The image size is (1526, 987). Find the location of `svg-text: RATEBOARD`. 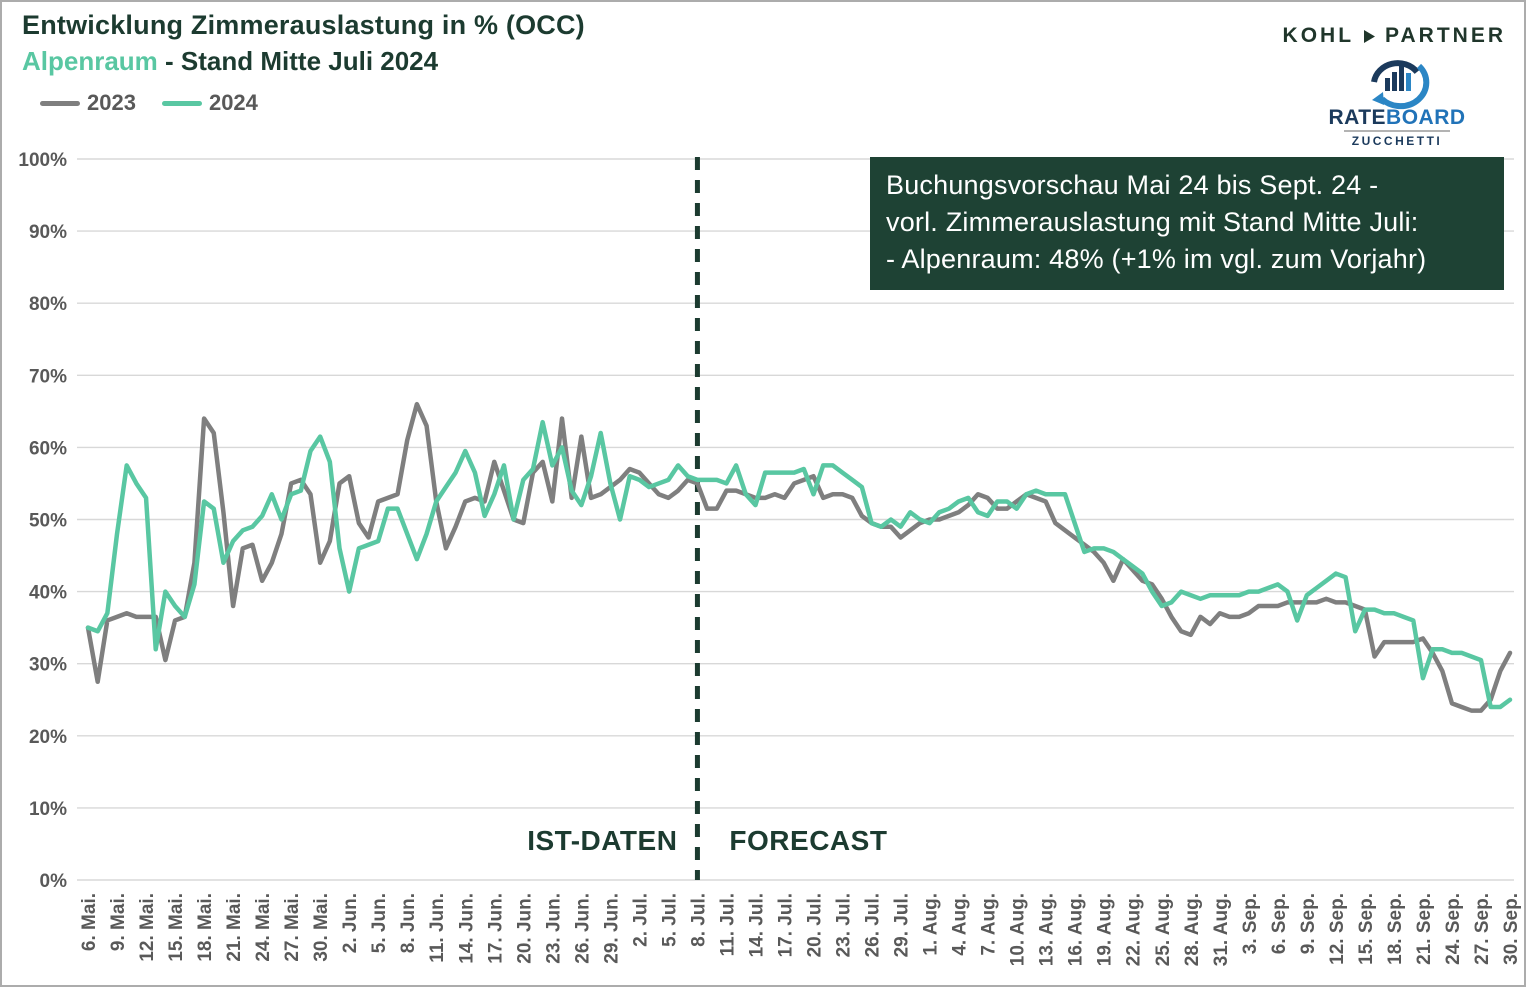

svg-text: RATEBOARD is located at coordinates (1396, 117).